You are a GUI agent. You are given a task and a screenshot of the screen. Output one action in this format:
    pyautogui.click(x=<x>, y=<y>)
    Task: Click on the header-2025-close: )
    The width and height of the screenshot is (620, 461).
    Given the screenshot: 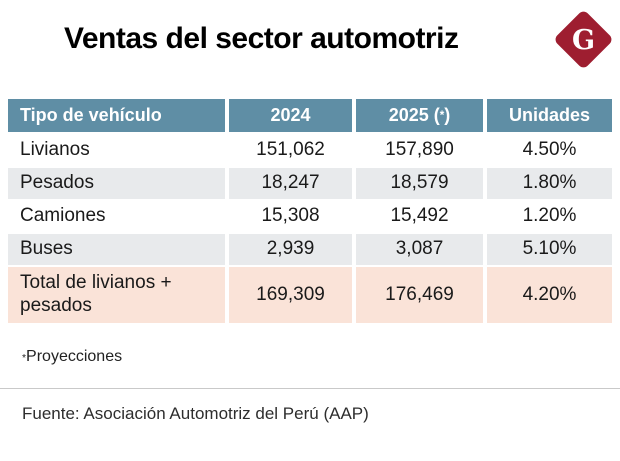 What is the action you would take?
    pyautogui.click(x=447, y=114)
    